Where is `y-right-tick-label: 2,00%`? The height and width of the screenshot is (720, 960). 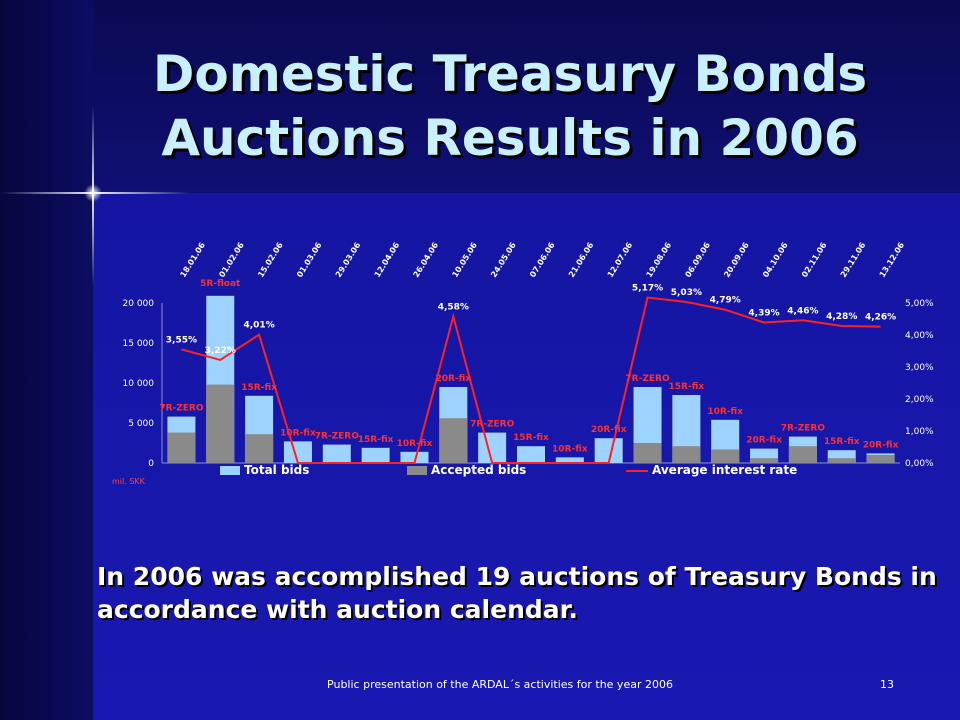 y-right-tick-label: 2,00% is located at coordinates (919, 400).